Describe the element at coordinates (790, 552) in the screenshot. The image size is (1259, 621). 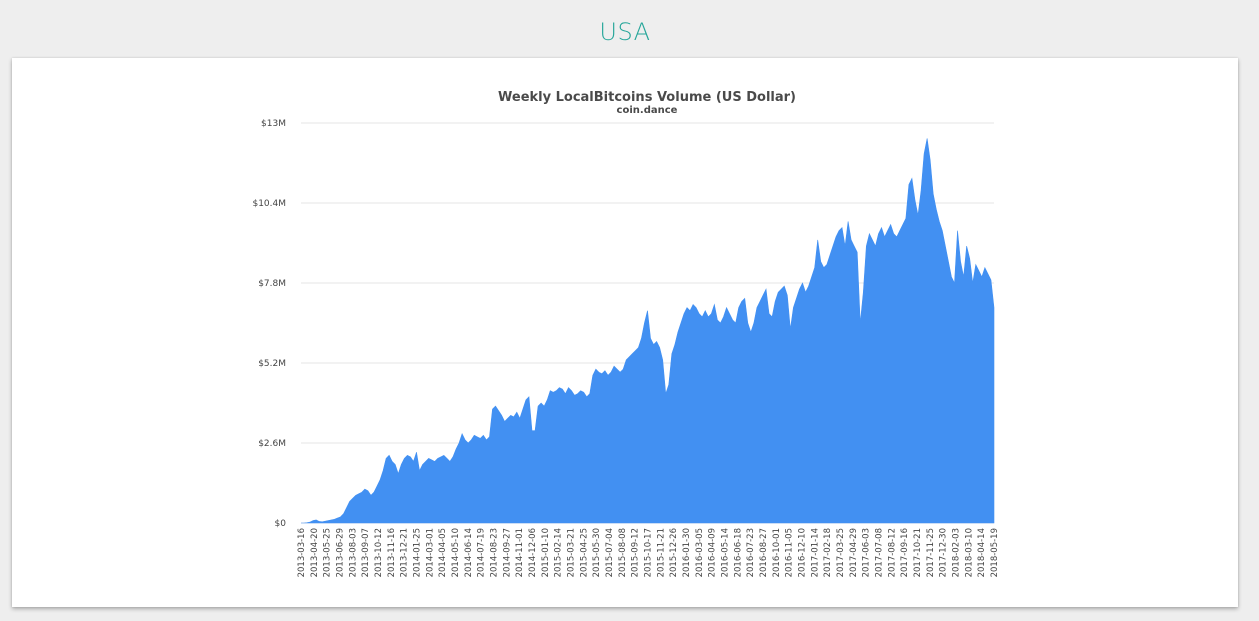
I see `x-tick-label: 2016-11-05` at that location.